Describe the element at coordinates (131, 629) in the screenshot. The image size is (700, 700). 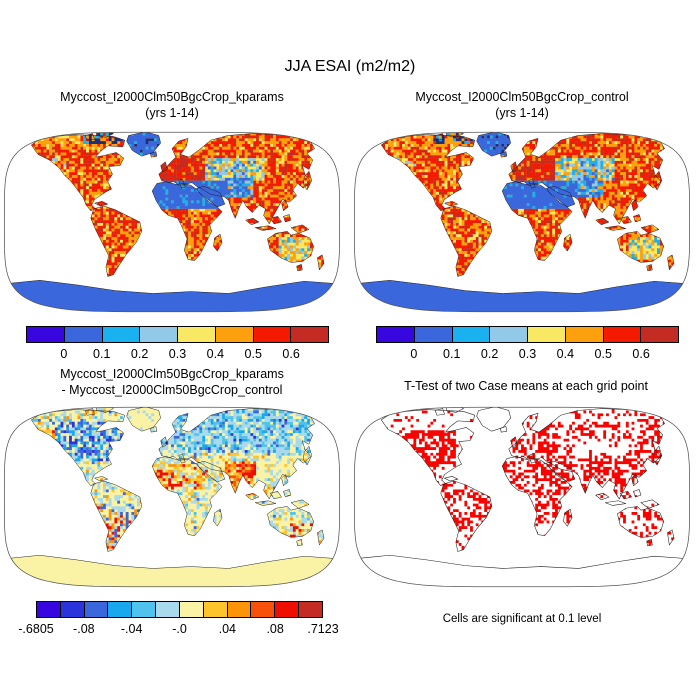
I see `colorbar-tick-label: -.04` at that location.